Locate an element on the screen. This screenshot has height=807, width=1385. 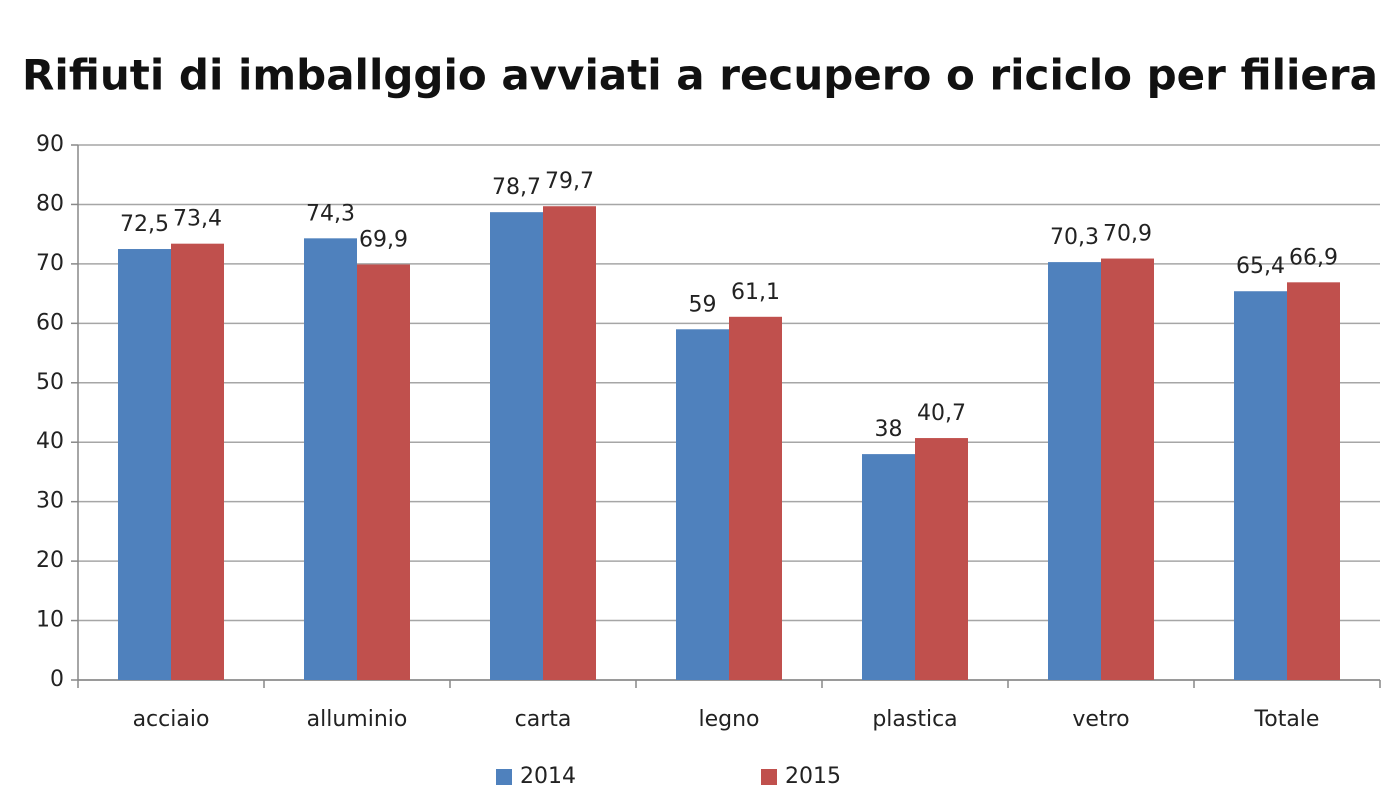
data-label: 65,4 is located at coordinates (1260, 266).